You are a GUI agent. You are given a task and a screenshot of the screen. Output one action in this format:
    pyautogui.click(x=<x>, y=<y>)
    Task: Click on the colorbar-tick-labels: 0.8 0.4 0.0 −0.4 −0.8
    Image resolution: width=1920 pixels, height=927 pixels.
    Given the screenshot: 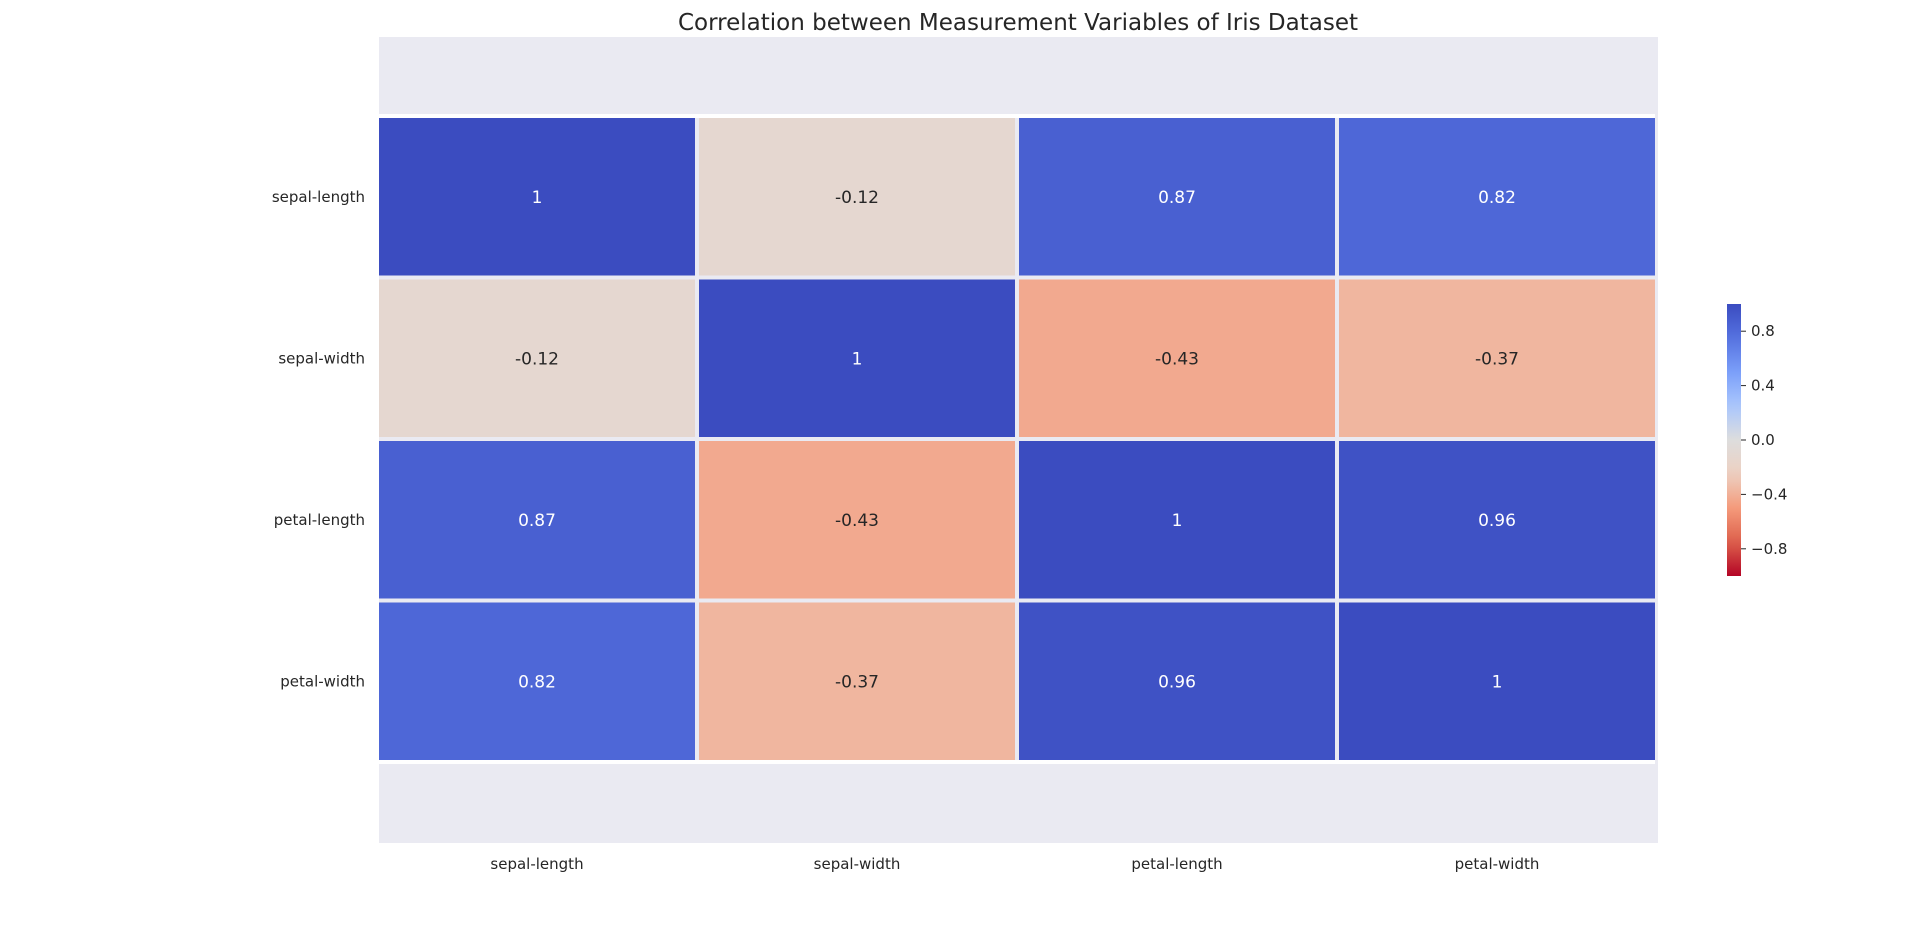 What is the action you would take?
    pyautogui.click(x=1764, y=440)
    